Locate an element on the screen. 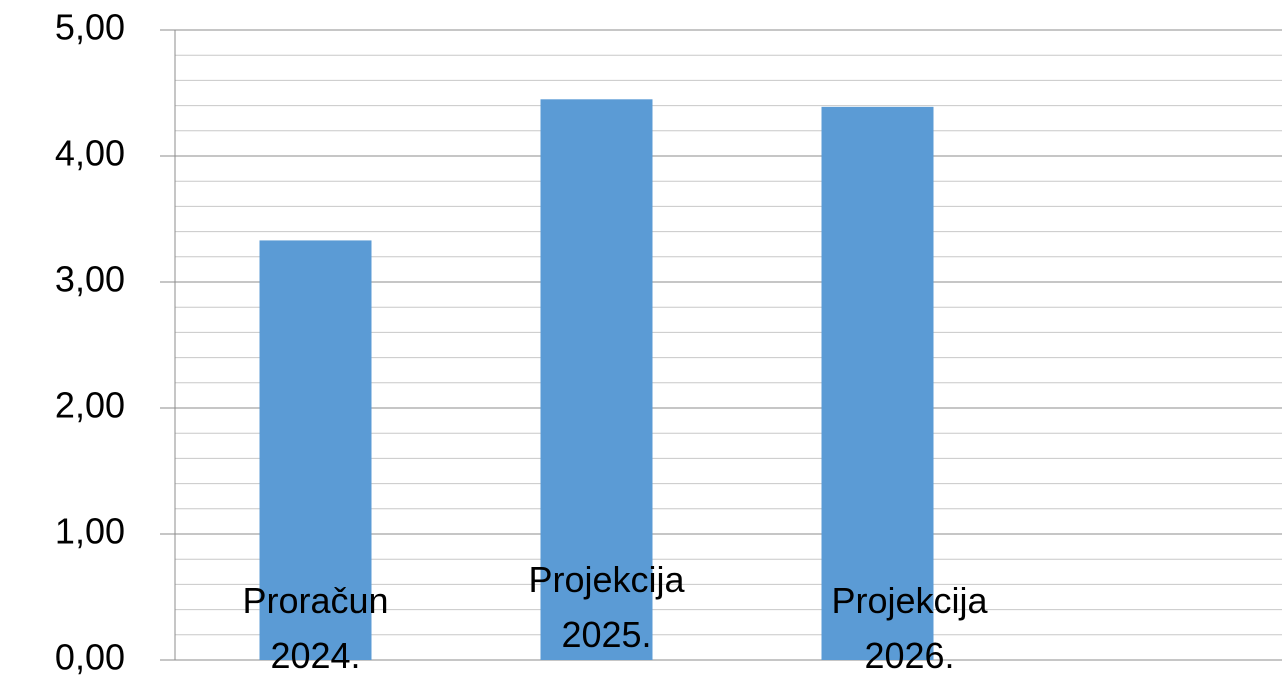 The image size is (1282, 681). x-tick-label-line: 2026. is located at coordinates (909, 655).